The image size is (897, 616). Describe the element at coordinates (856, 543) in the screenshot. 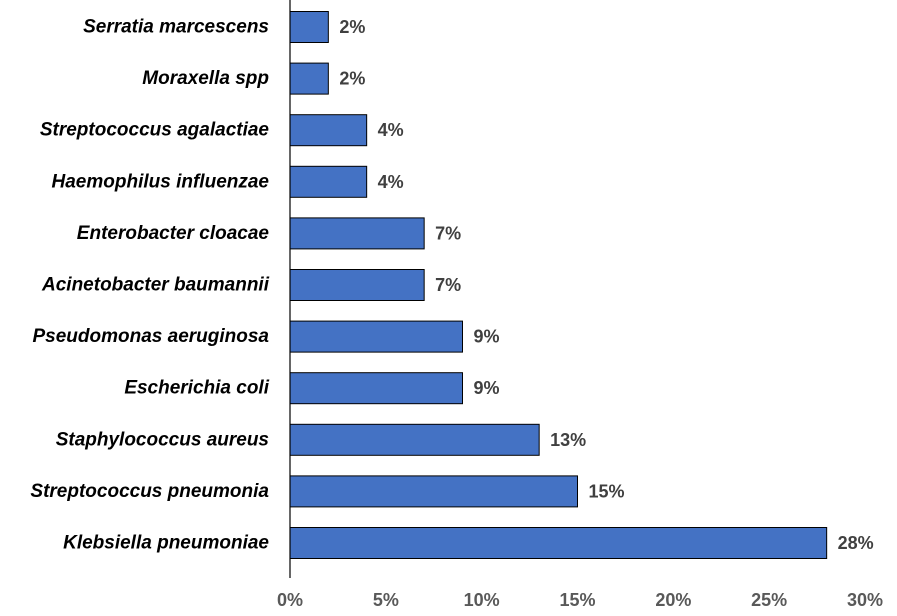

I see `data-label: 28%` at that location.